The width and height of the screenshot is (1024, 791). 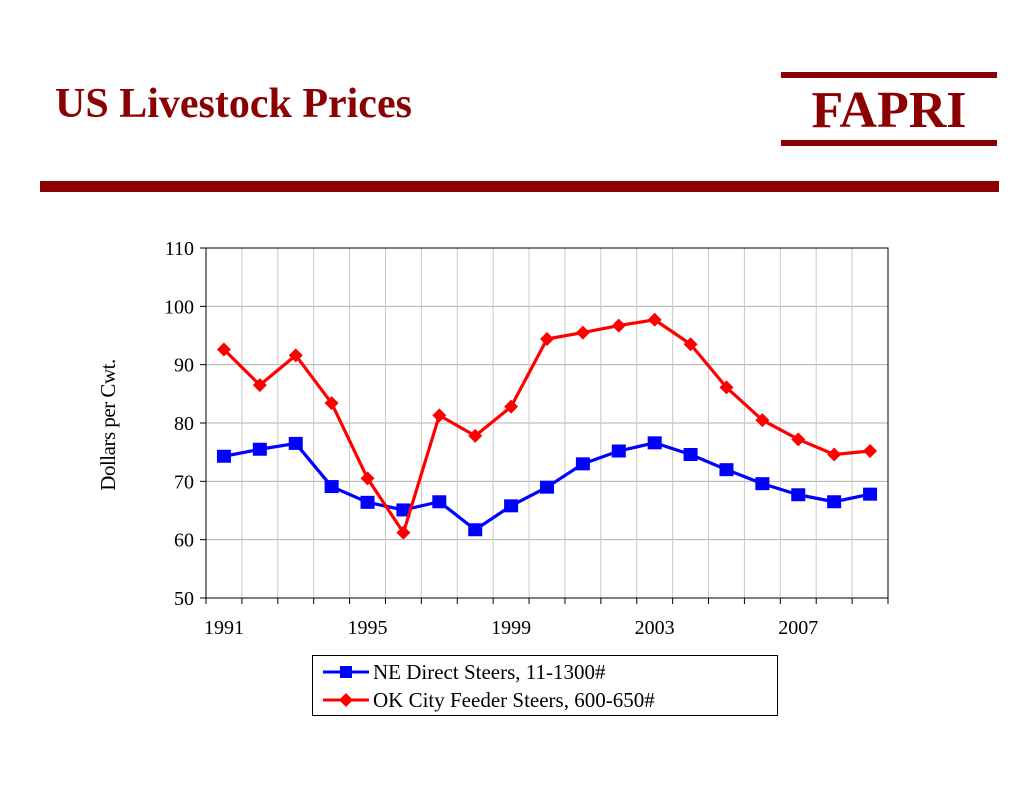 I want to click on header-rule, so click(x=519, y=186).